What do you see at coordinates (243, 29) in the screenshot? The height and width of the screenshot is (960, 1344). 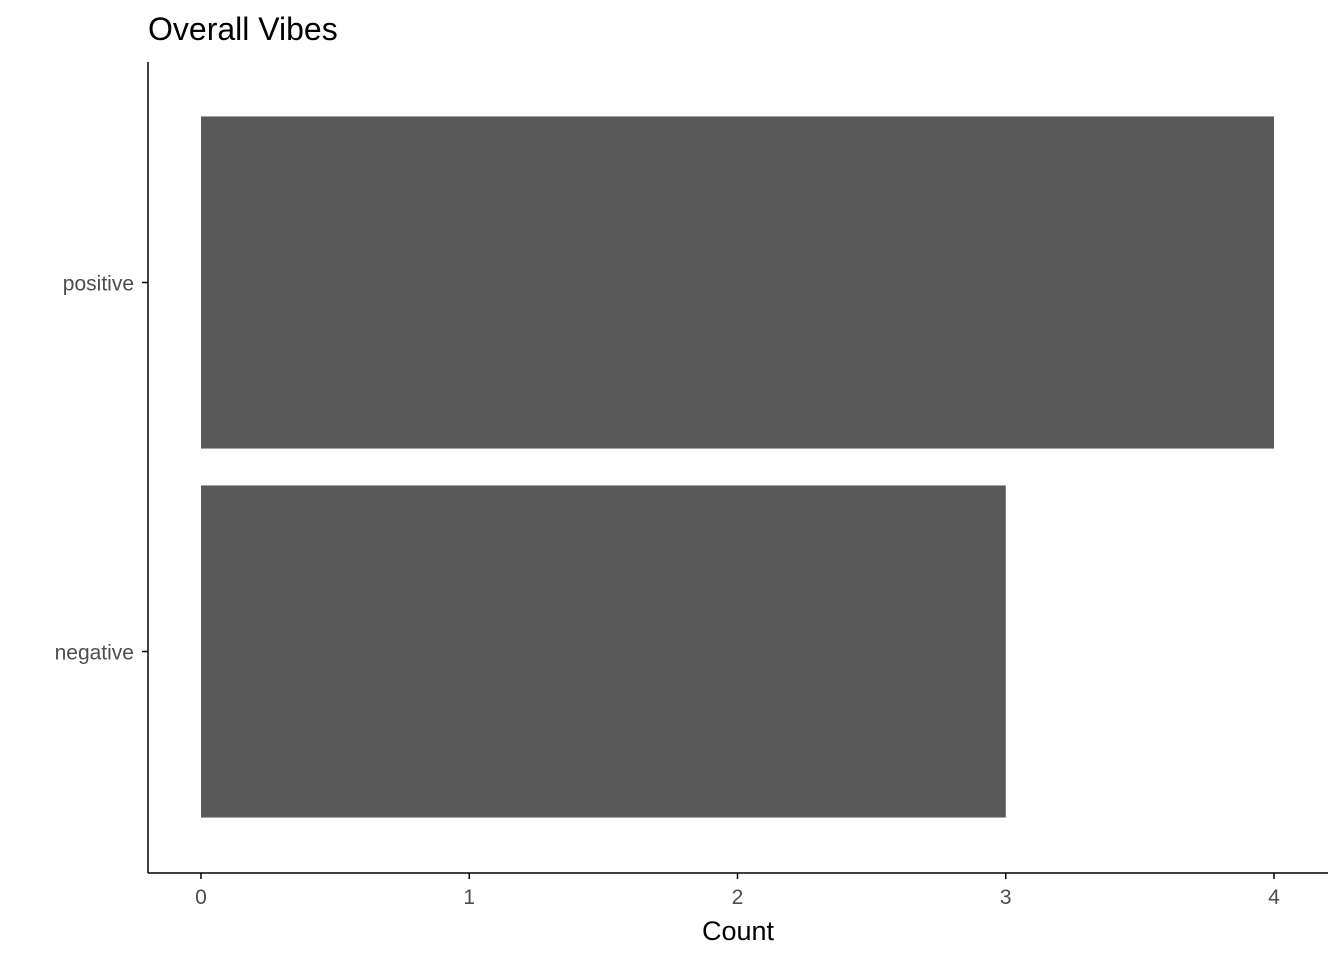 I see `chart-title: Overall Vibes` at bounding box center [243, 29].